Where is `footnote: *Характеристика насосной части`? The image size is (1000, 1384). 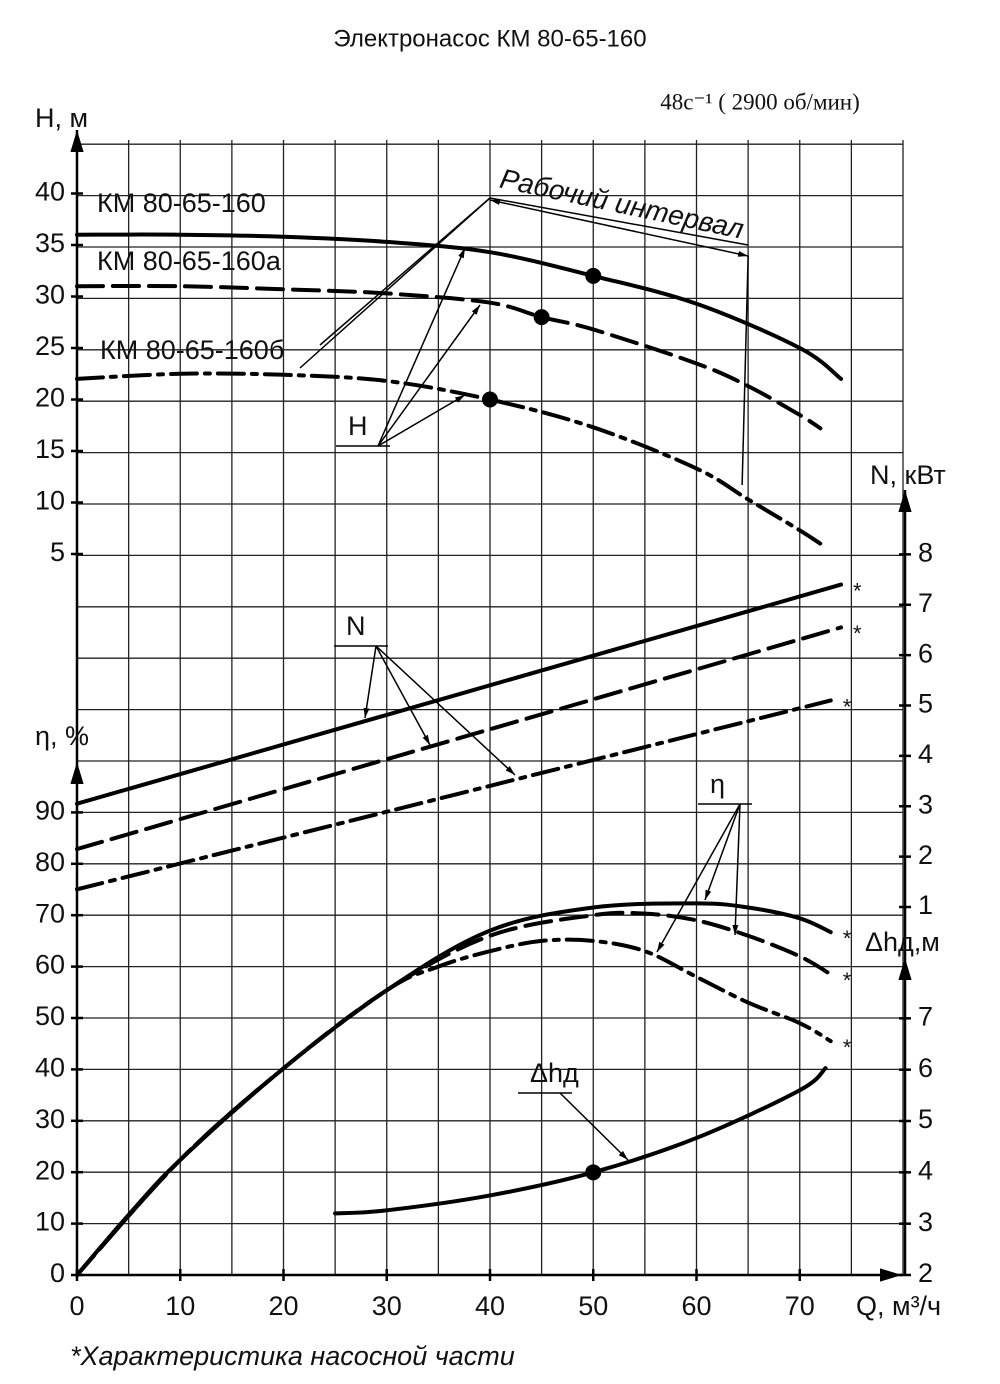 footnote: *Характеристика насосной части is located at coordinates (292, 1356).